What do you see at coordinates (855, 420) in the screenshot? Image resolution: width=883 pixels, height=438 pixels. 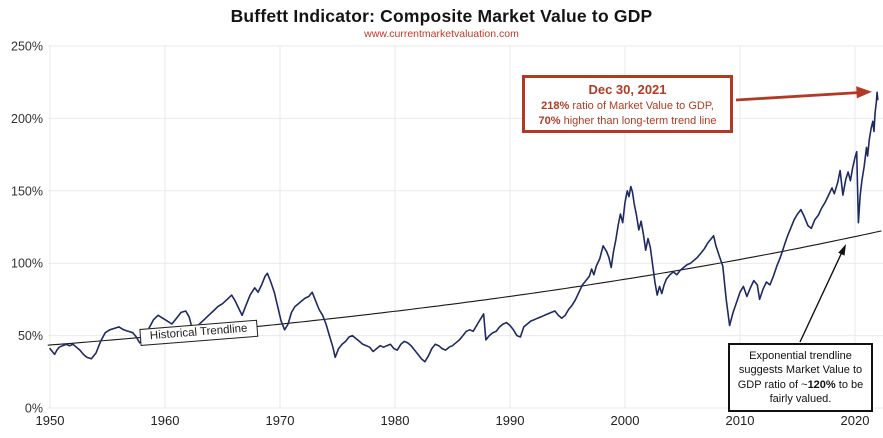 I see `x-tick-label: 2020` at bounding box center [855, 420].